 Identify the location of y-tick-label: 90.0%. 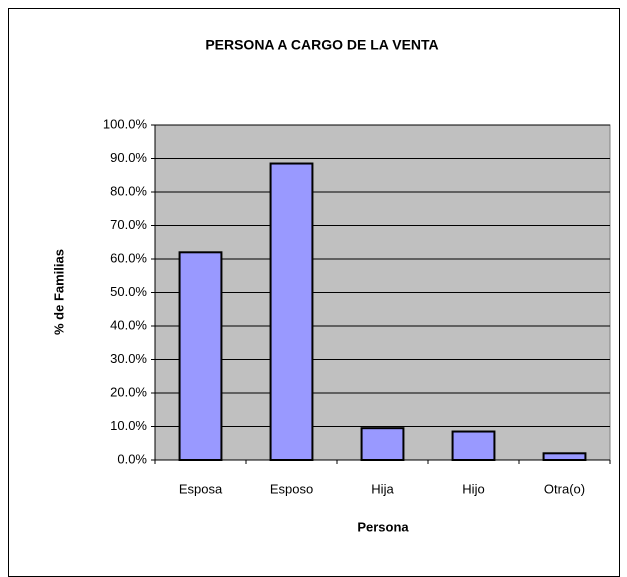
(128, 157).